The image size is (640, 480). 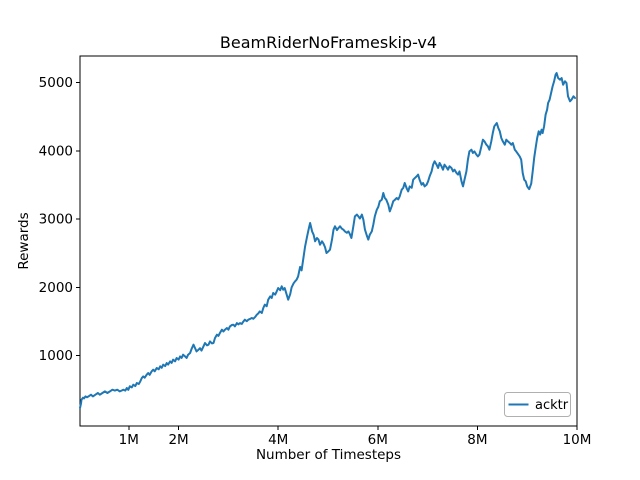 I want to click on x-tick-label: 10M, so click(x=577, y=440).